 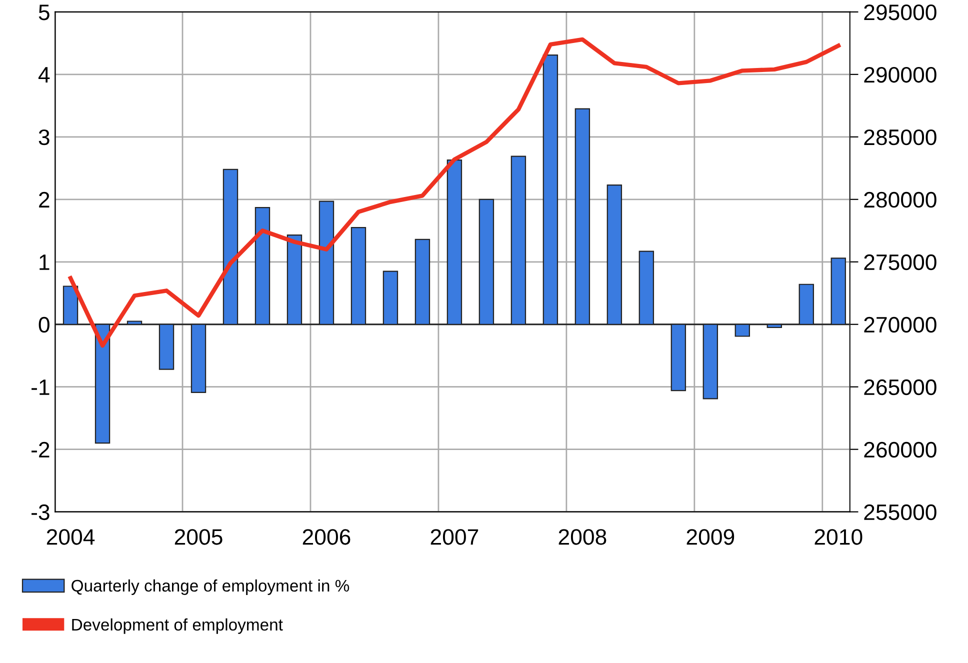 What do you see at coordinates (198, 537) in the screenshot?
I see `x-tick-label: 2005` at bounding box center [198, 537].